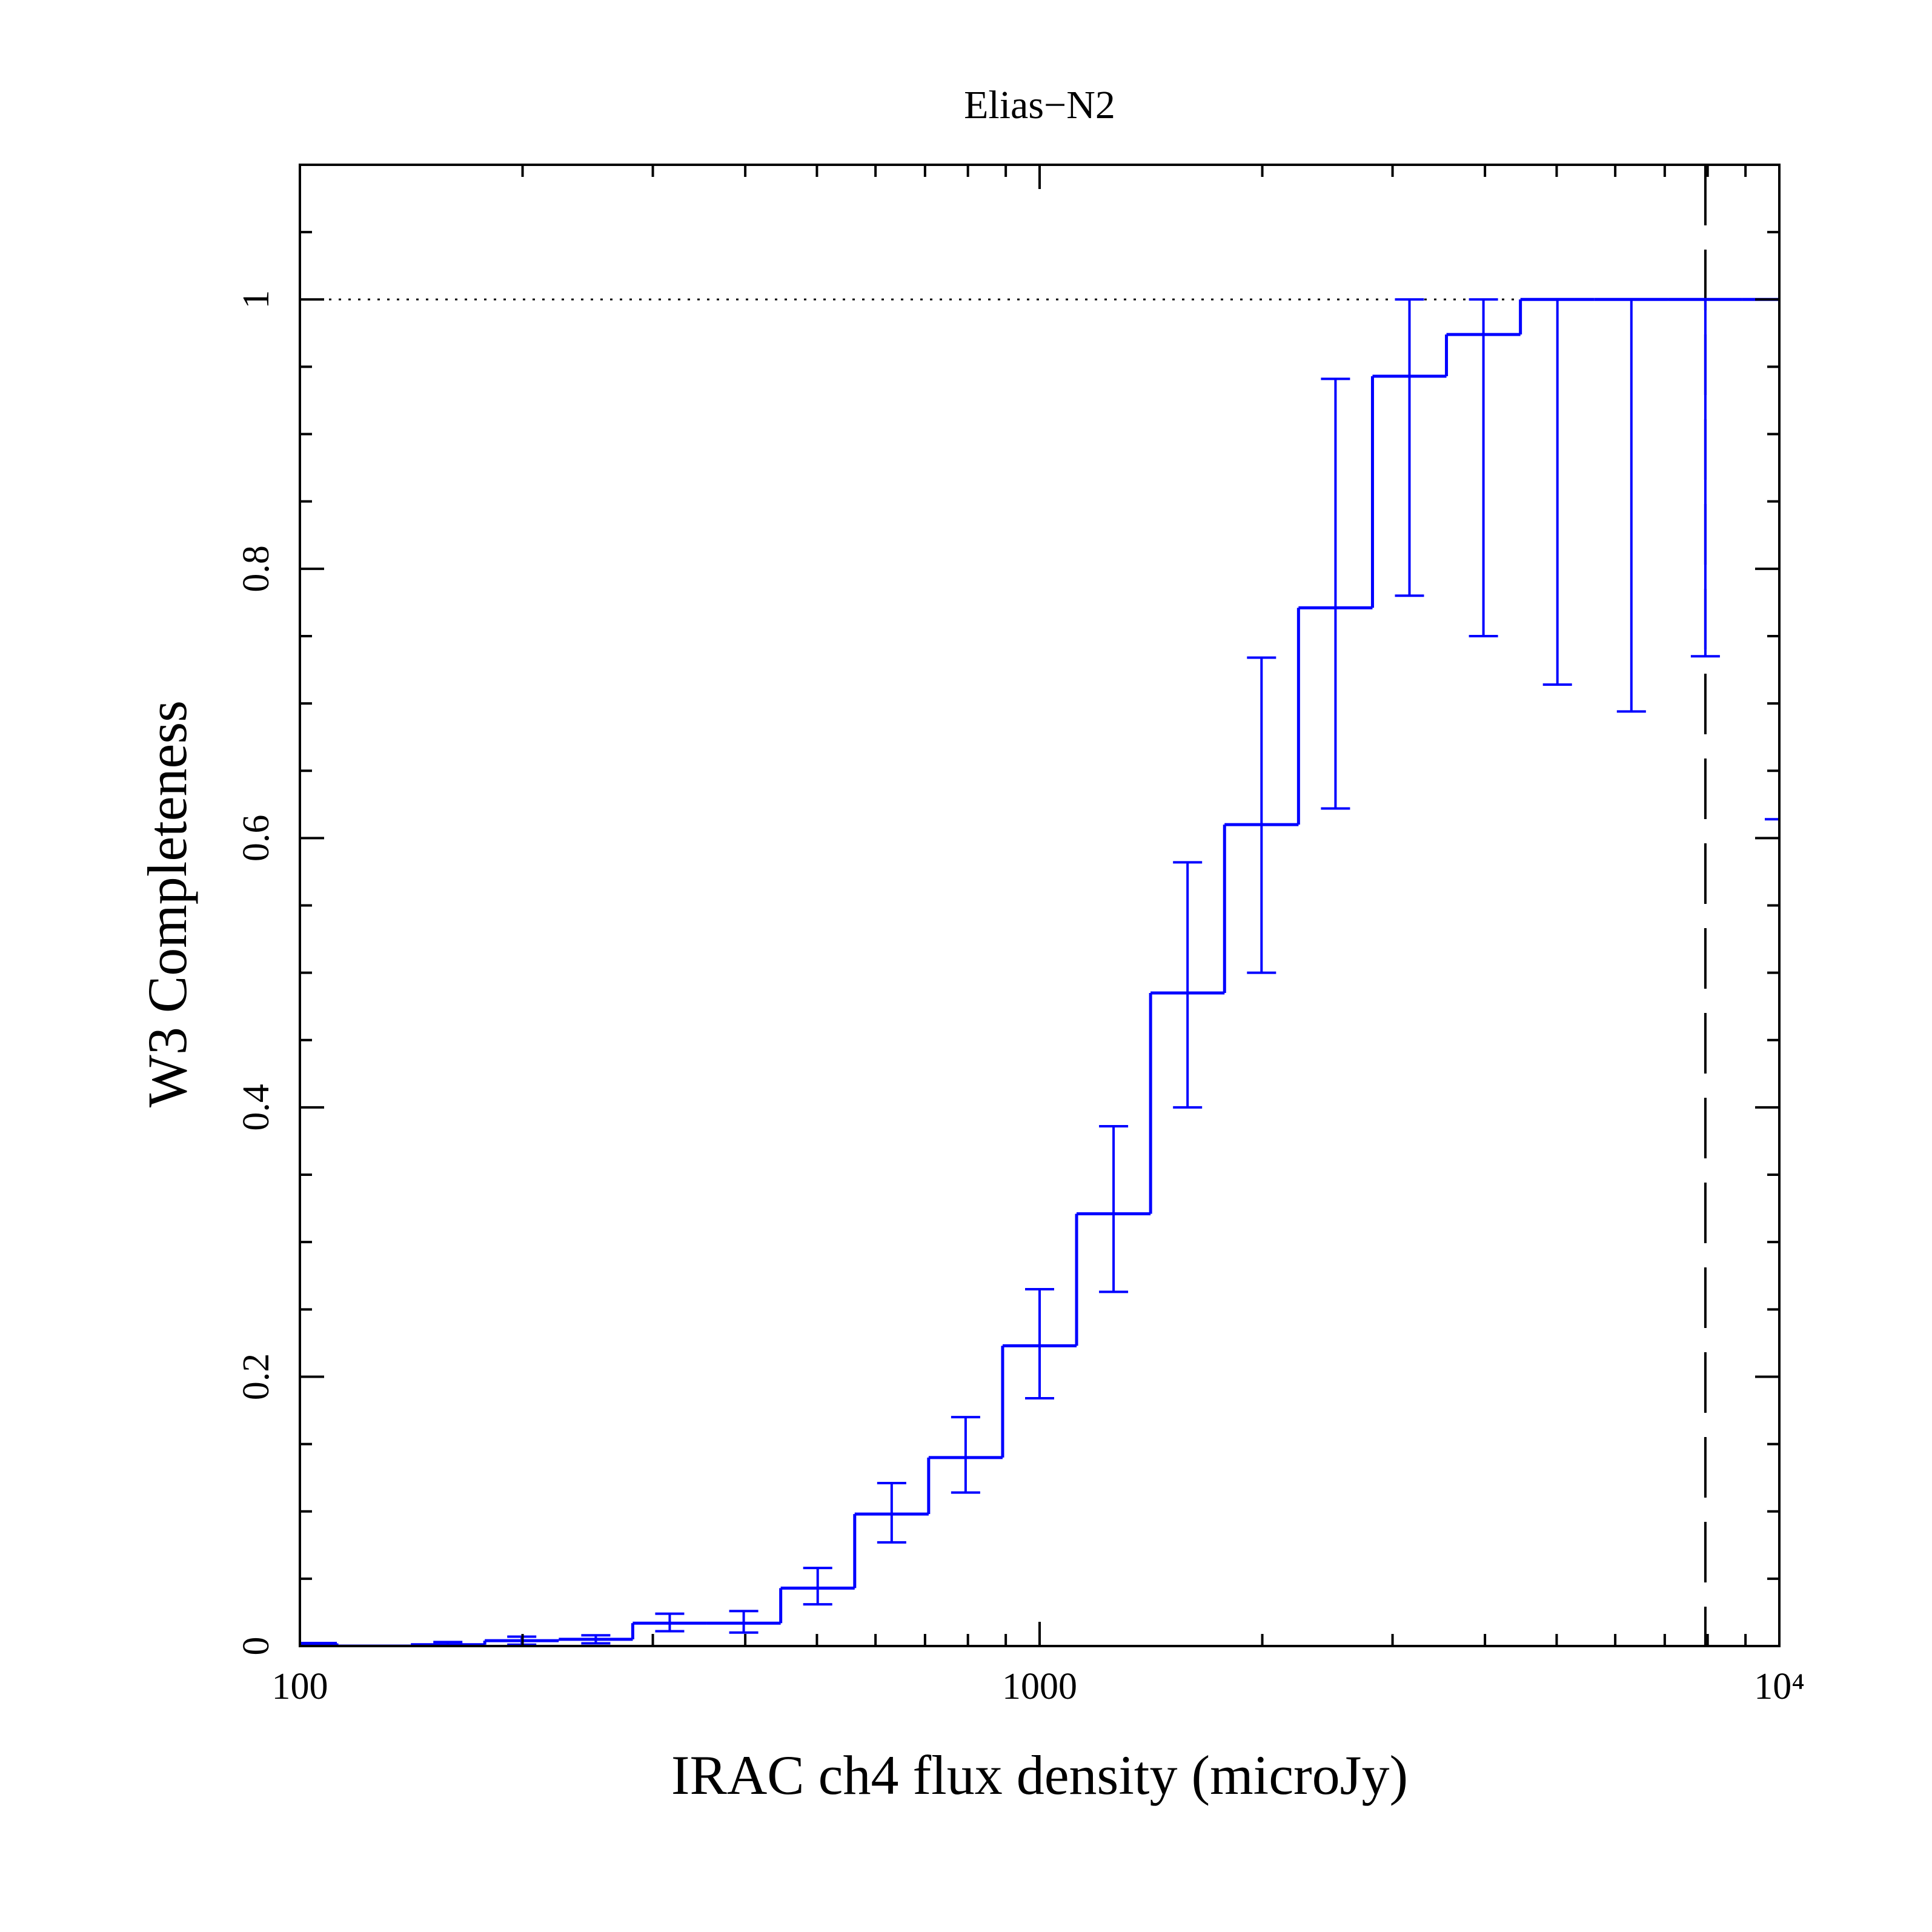 The width and height of the screenshot is (1932, 1932). I want to click on y-axis-label: W3 Completeness, so click(167, 903).